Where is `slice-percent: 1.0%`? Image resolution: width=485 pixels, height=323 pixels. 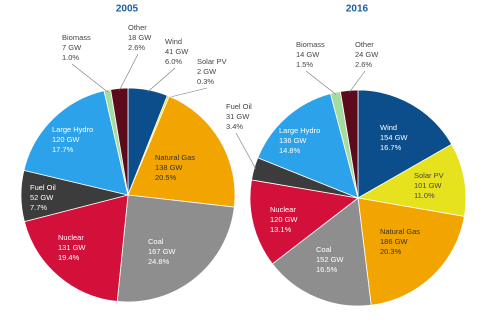 slice-percent: 1.0% is located at coordinates (70, 57).